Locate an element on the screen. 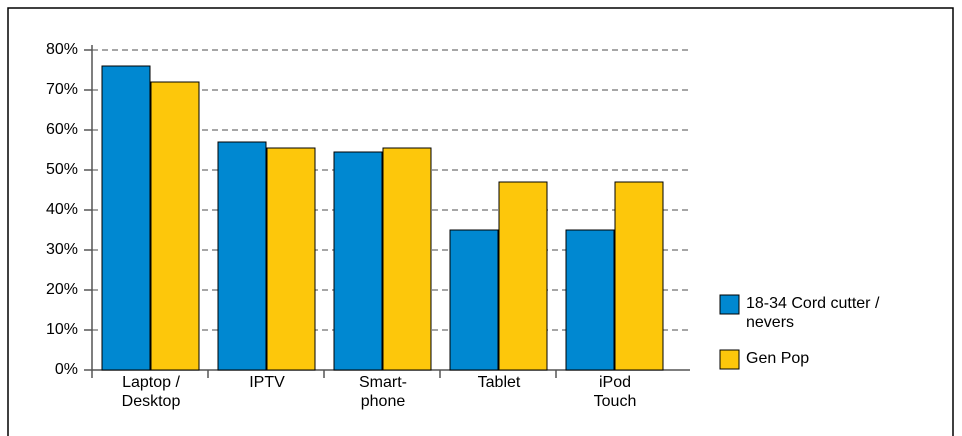 This screenshot has width=962, height=436. y-tick-label: 20% is located at coordinates (62, 289).